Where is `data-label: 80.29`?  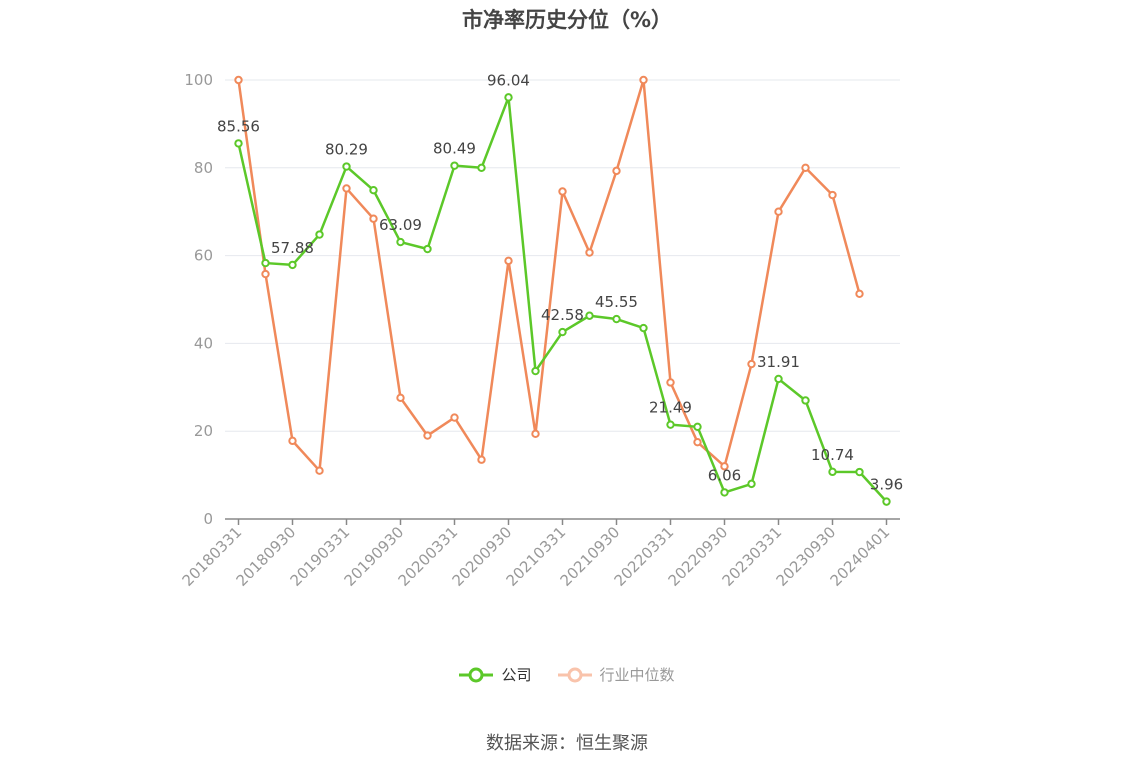
data-label: 80.29 is located at coordinates (346, 150).